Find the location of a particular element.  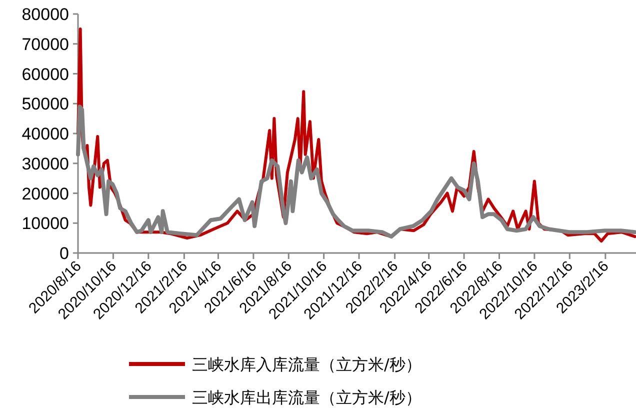

legend-label: 三峡水库出库流量（立方米/秒） is located at coordinates (307, 397).